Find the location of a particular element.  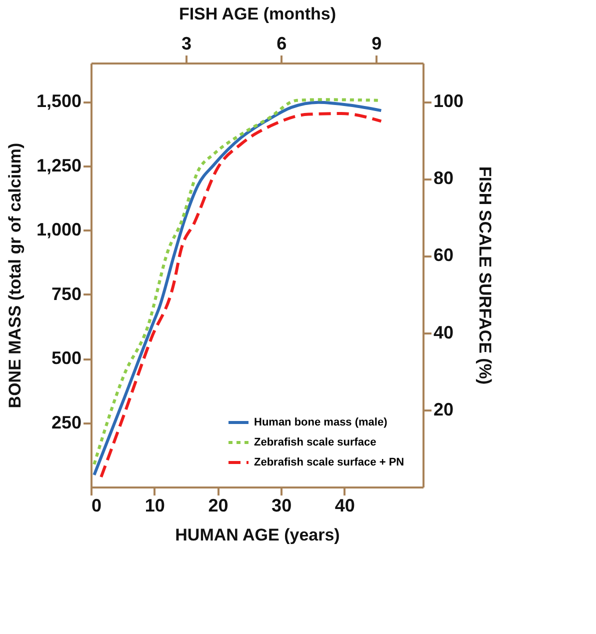

y2-tick-label: 60 is located at coordinates (444, 255).